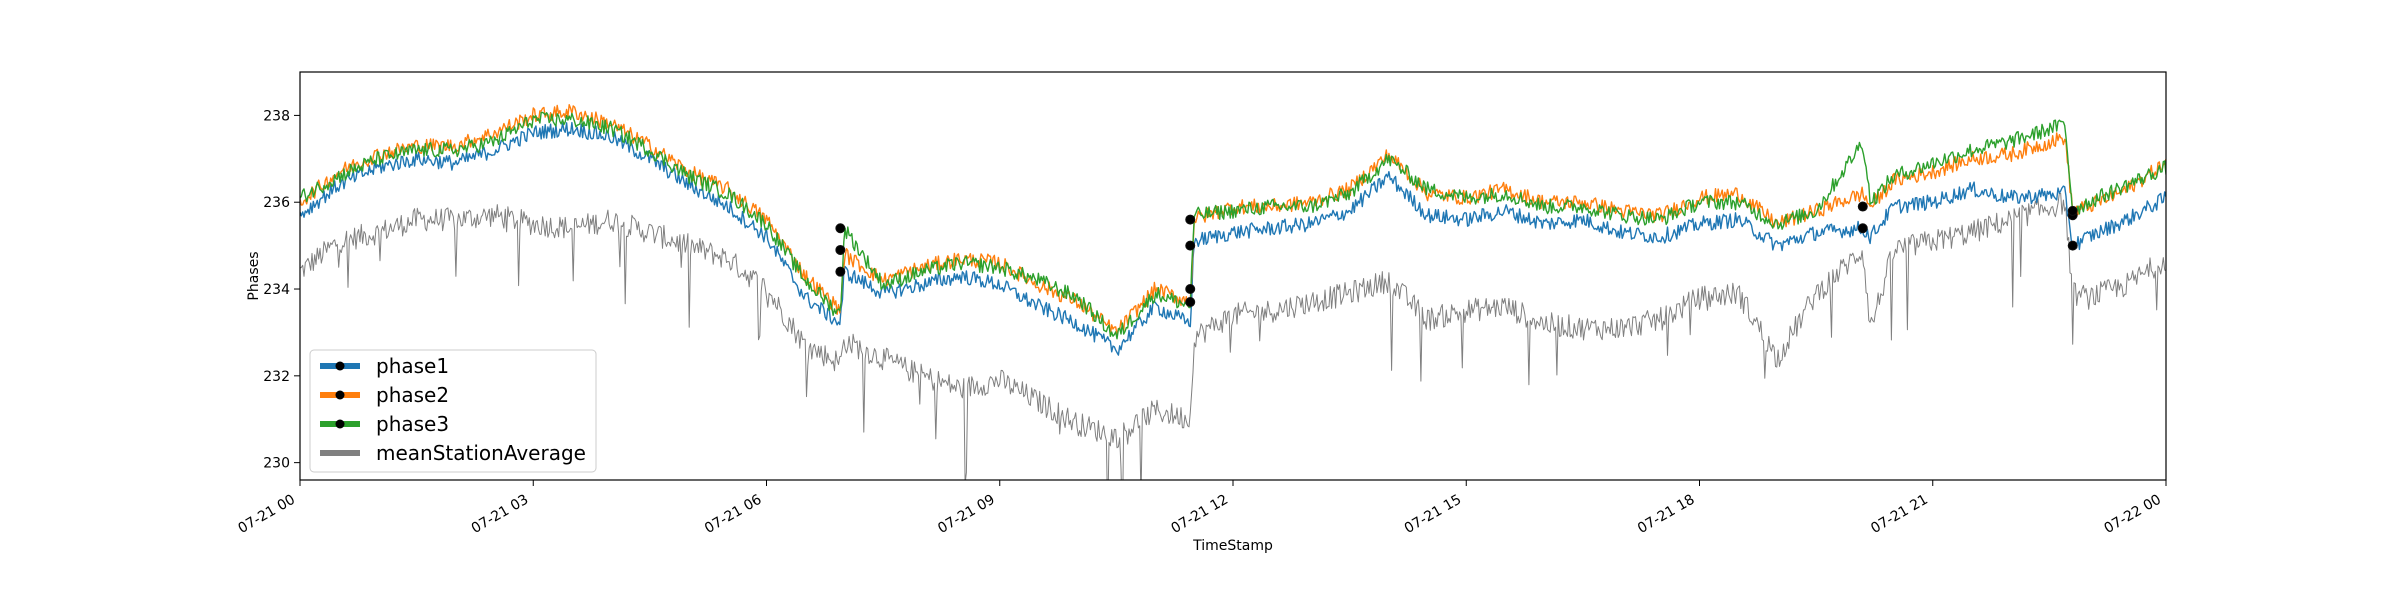  What do you see at coordinates (733, 514) in the screenshot?
I see `x-tick-label: 07-21 06` at bounding box center [733, 514].